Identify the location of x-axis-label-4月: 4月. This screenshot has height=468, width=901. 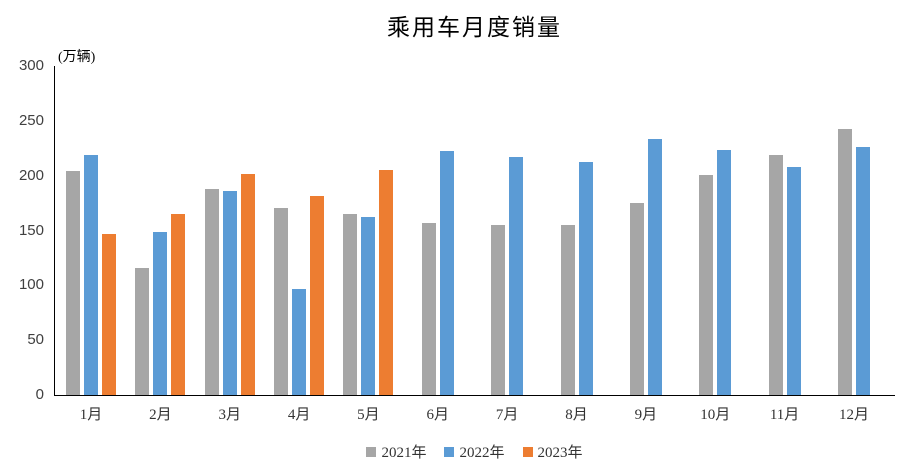
(299, 415).